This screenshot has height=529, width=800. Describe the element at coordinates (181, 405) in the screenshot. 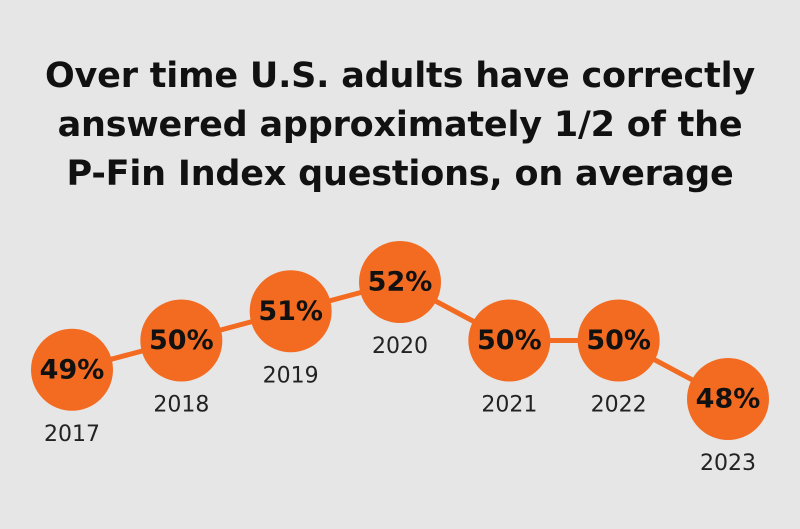

I see `year-label-2018: 2018` at that location.